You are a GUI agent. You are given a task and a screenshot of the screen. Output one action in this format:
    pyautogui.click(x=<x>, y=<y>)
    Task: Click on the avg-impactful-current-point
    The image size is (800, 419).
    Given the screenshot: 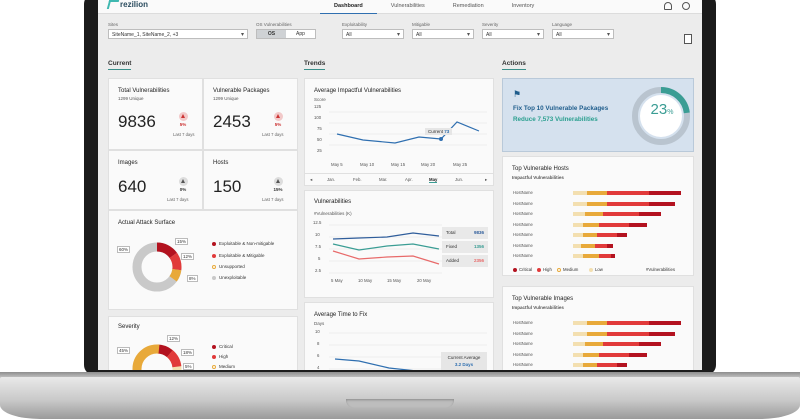 What is the action you would take?
    pyautogui.click(x=441, y=139)
    